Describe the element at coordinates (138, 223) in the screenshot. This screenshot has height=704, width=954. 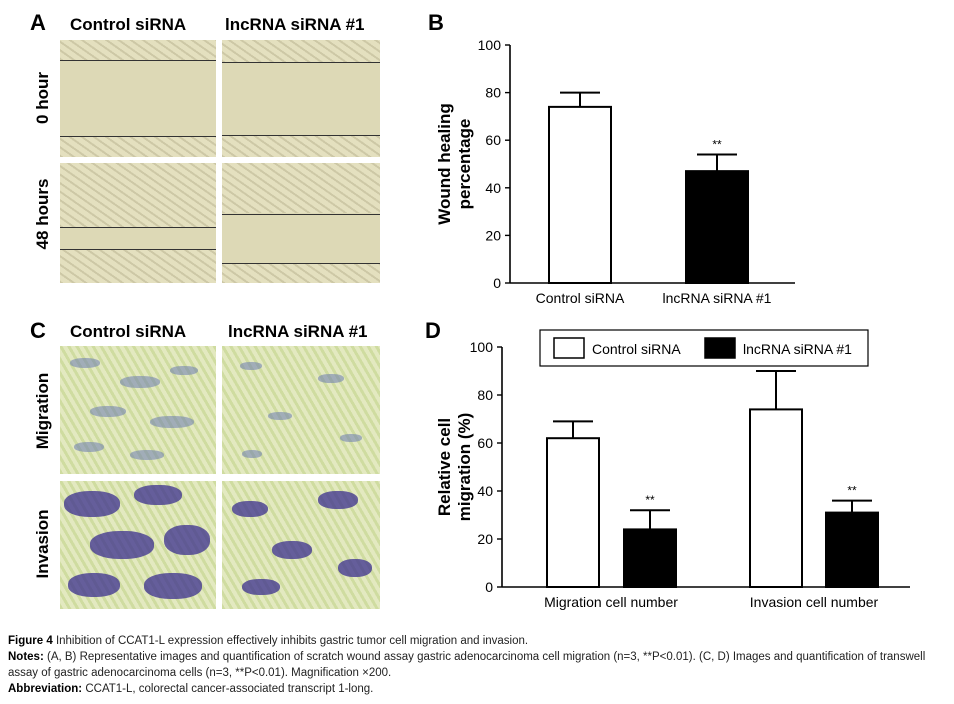
I see `scratch-image-control-48h` at that location.